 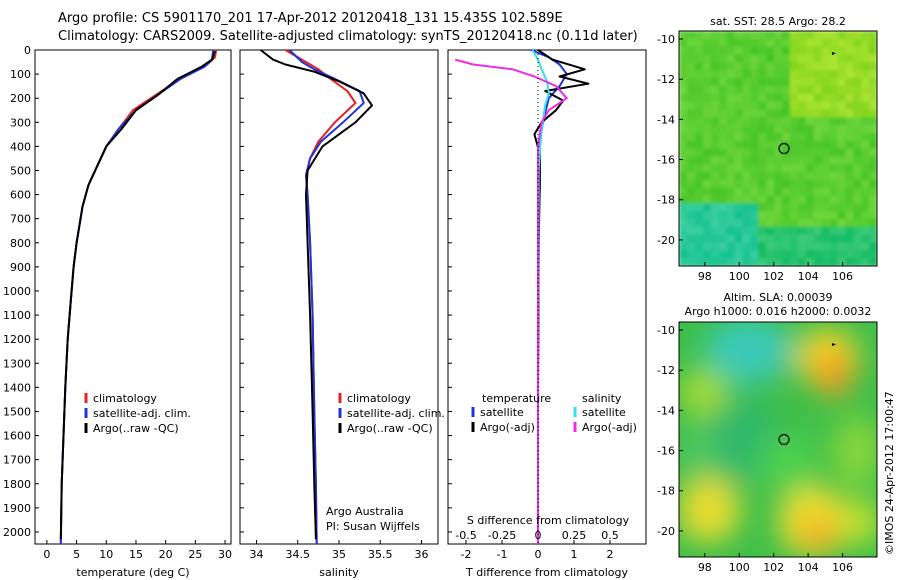 What do you see at coordinates (516, 398) in the screenshot?
I see `legend-title-temperature: temperature` at bounding box center [516, 398].